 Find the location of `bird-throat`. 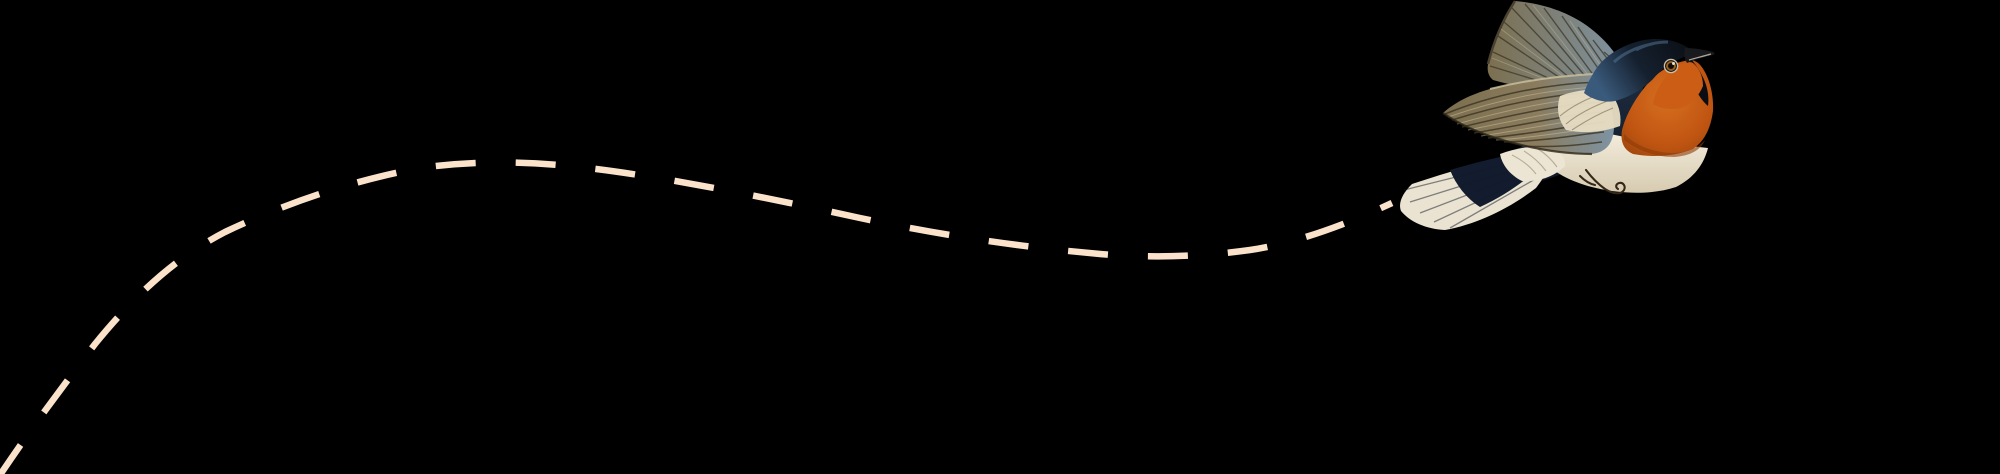

bird-throat is located at coordinates (1678, 85).